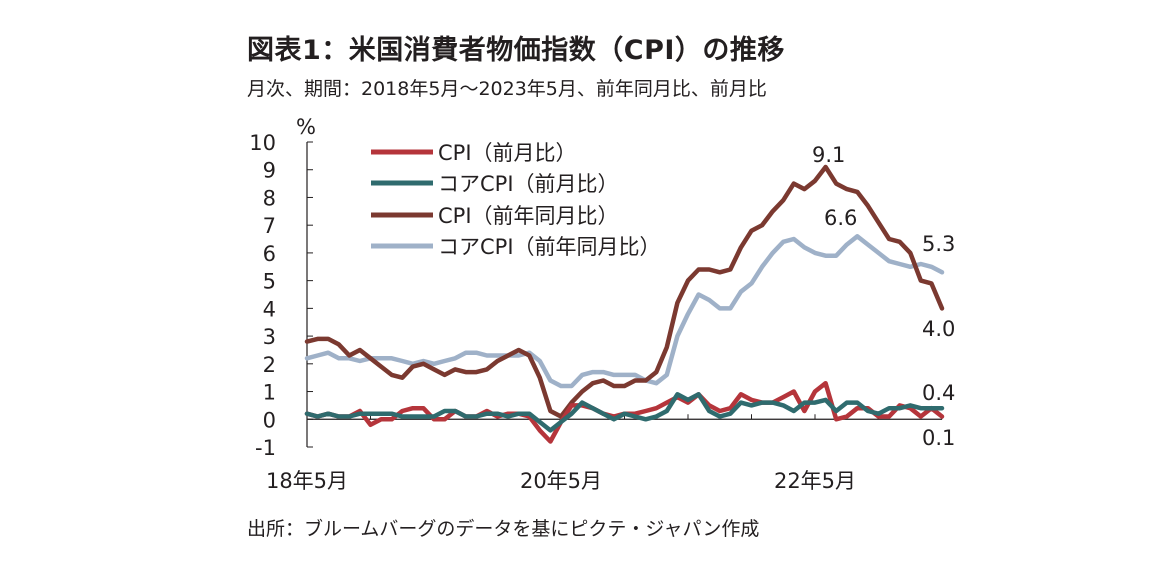 The width and height of the screenshot is (1152, 580). What do you see at coordinates (262, 143) in the screenshot?
I see `y-tick-label: 10` at bounding box center [262, 143].